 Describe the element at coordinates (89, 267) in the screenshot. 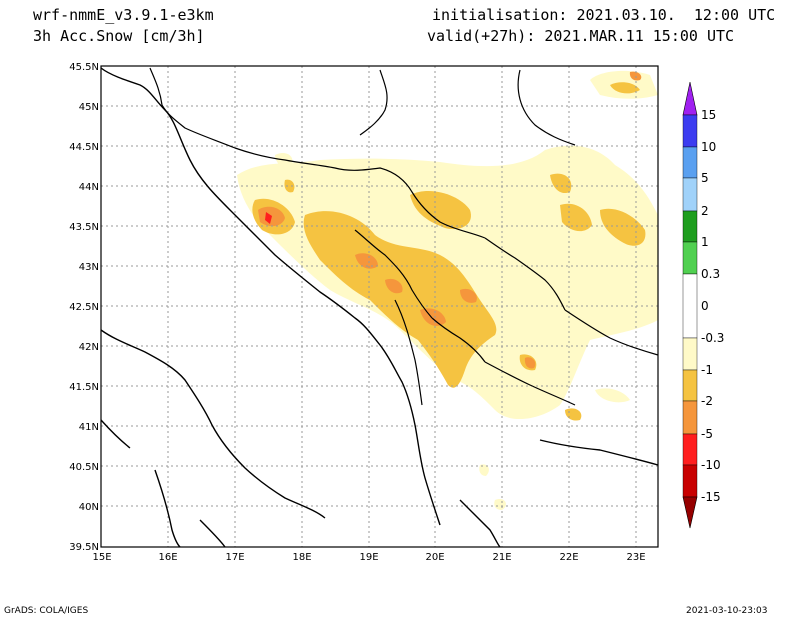

I see `lat-tick: 43N` at that location.